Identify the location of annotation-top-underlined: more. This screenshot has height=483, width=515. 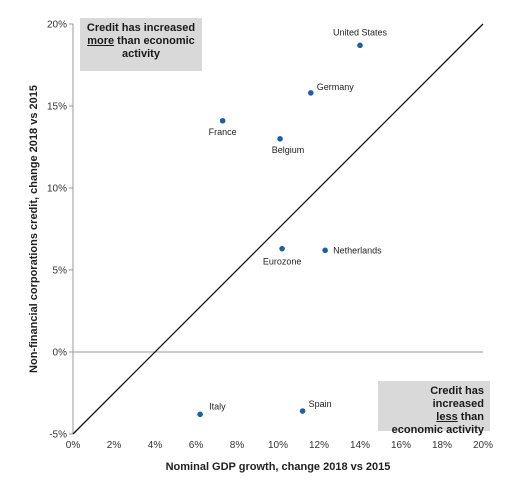
(101, 41).